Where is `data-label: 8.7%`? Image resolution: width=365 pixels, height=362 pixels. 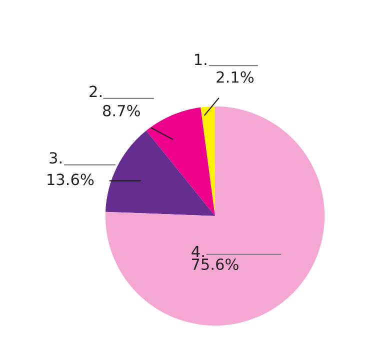 data-label: 8.7% is located at coordinates (121, 110).